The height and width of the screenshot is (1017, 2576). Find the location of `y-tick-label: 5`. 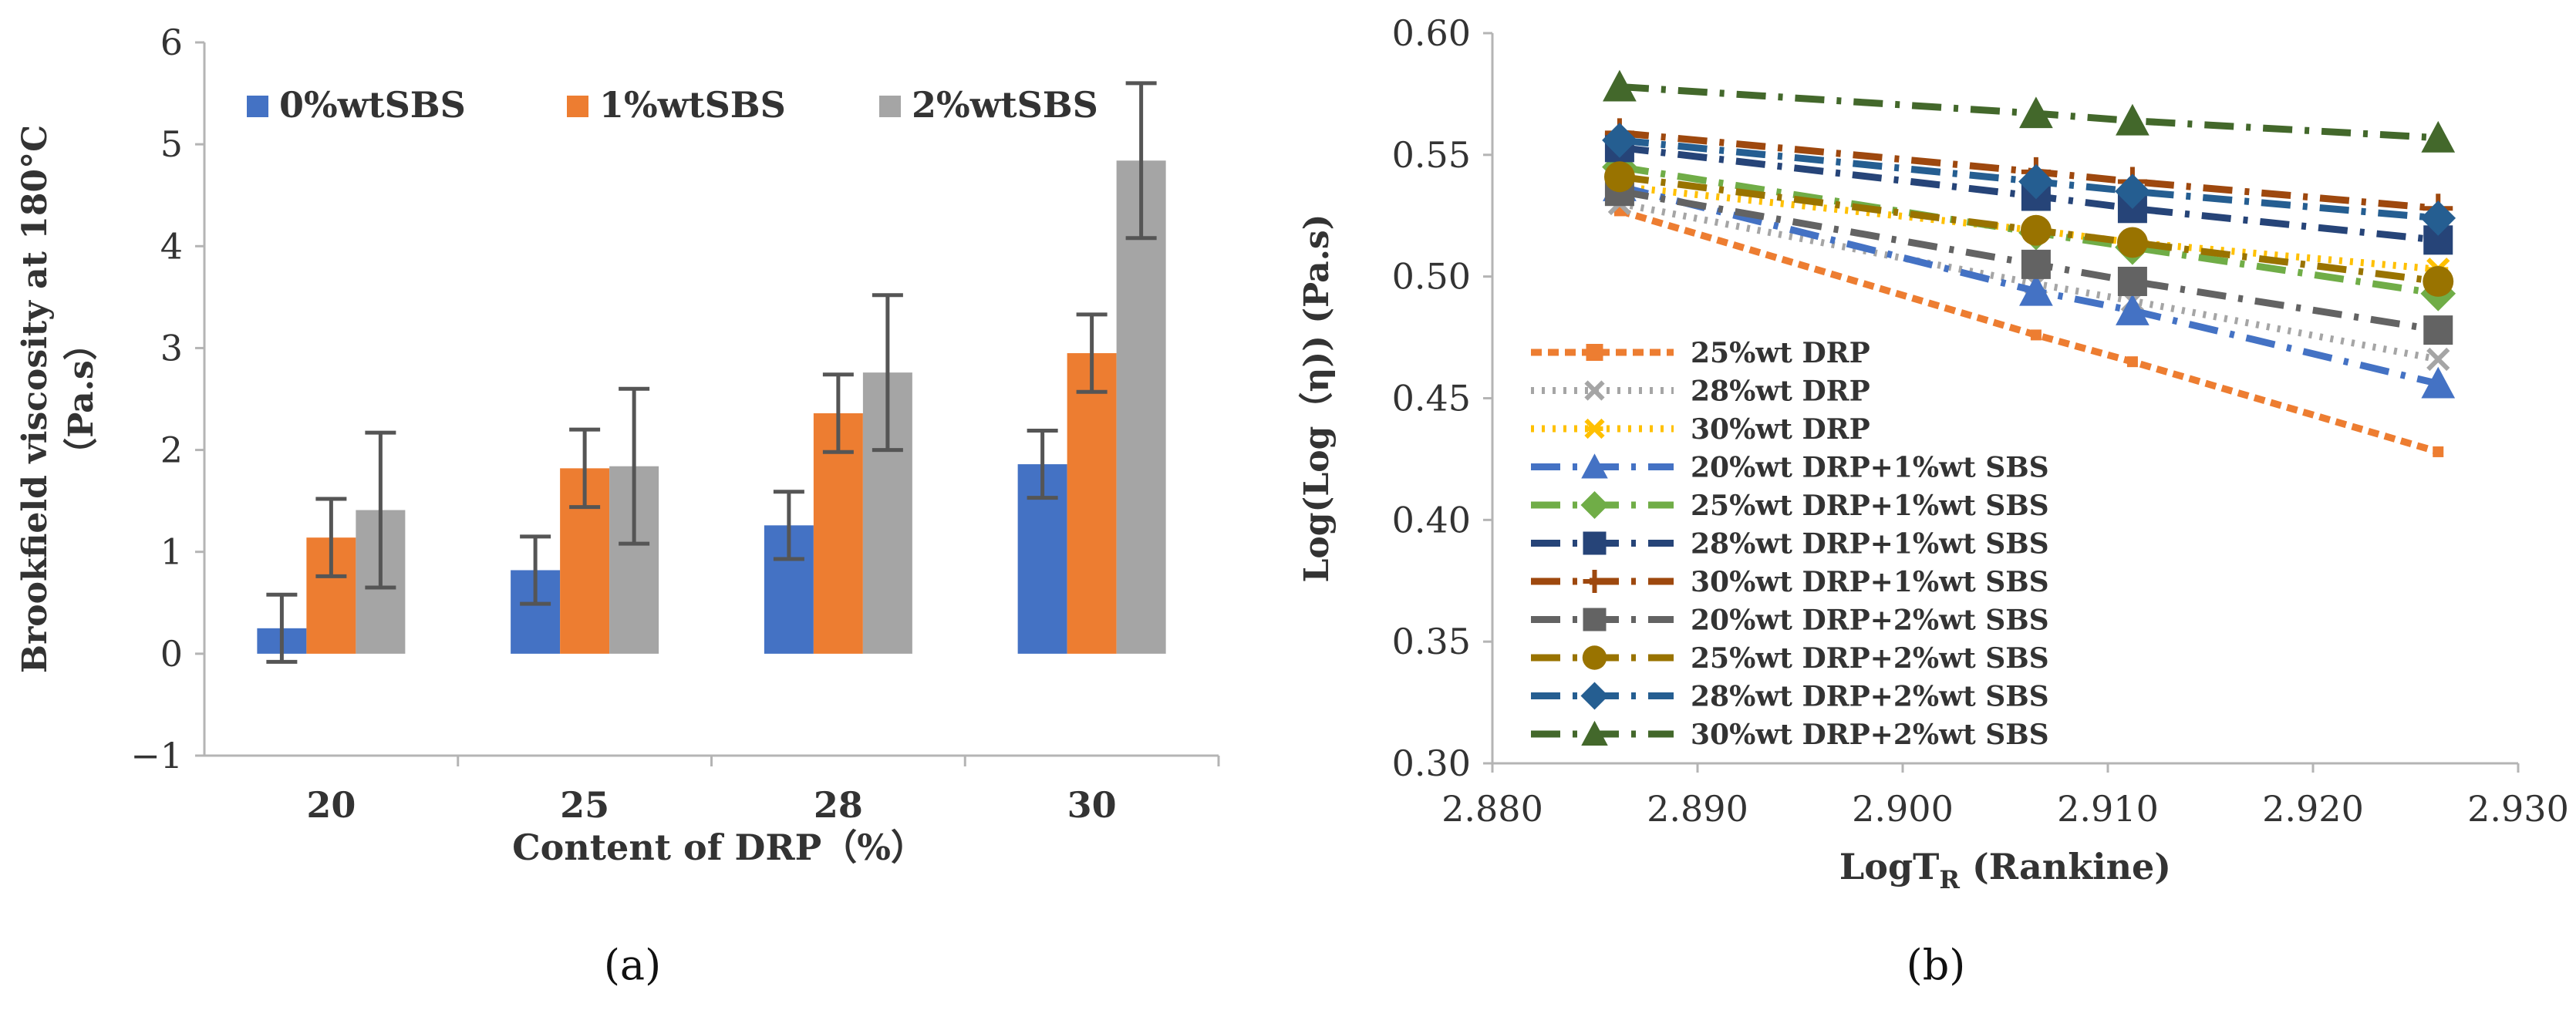

y-tick-label: 5 is located at coordinates (171, 144).